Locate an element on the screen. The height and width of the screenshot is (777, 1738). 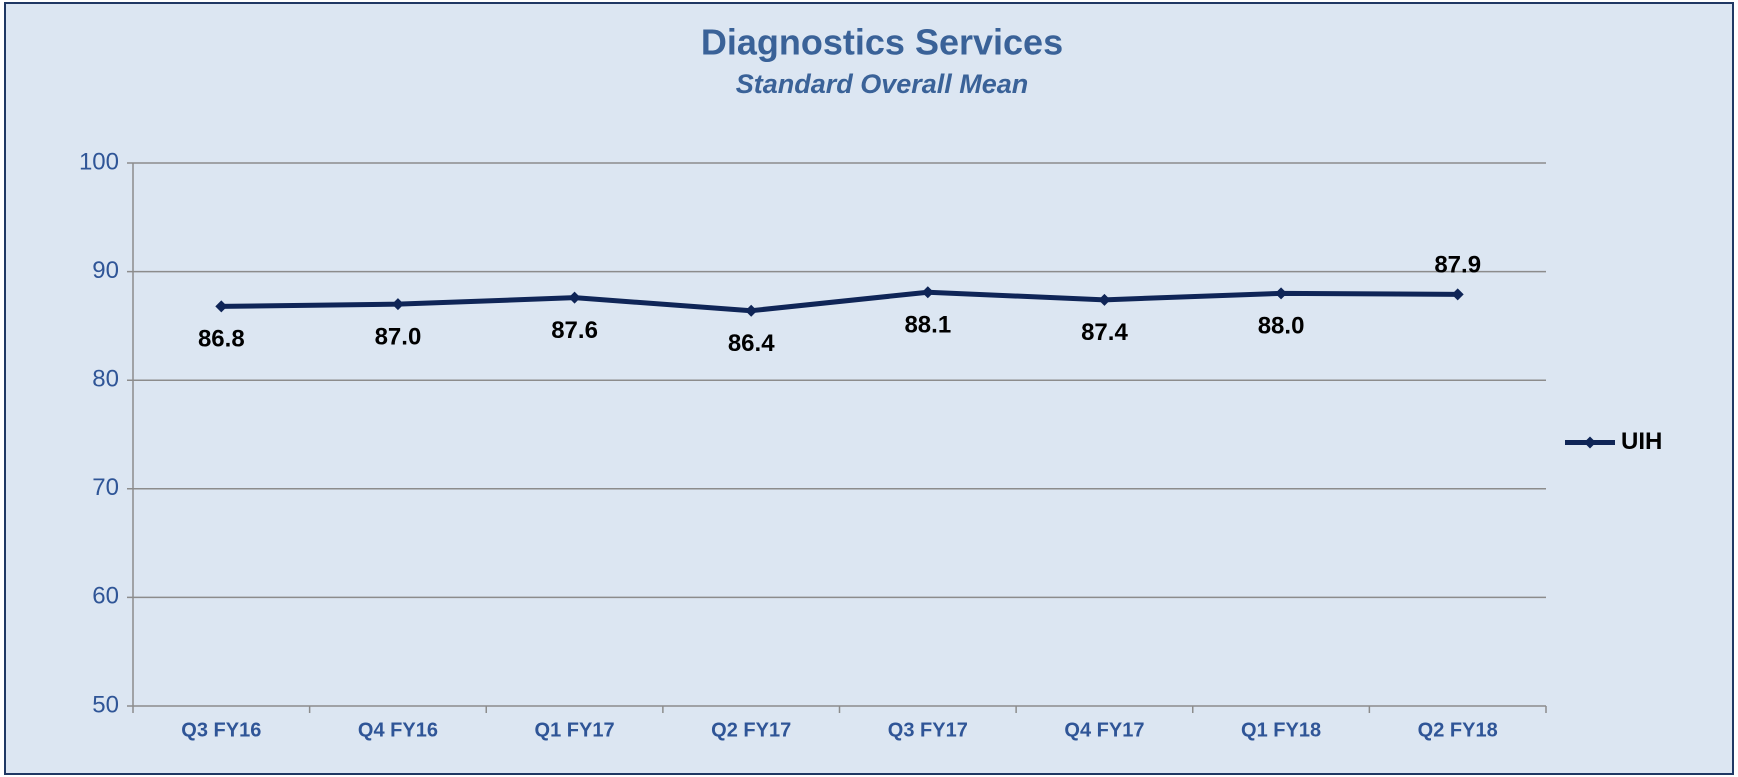
data-label: 88.1 is located at coordinates (927, 325).